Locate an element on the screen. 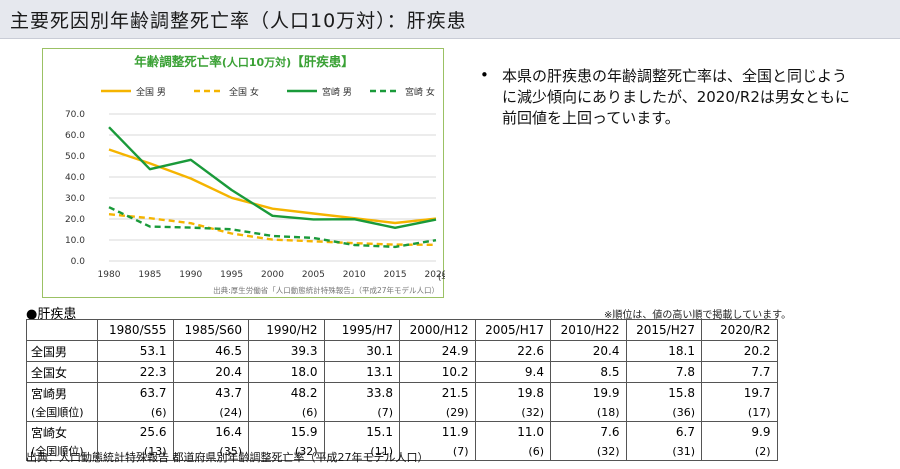 This screenshot has width=900, height=469. x-tick-label: 1995 is located at coordinates (231, 275).